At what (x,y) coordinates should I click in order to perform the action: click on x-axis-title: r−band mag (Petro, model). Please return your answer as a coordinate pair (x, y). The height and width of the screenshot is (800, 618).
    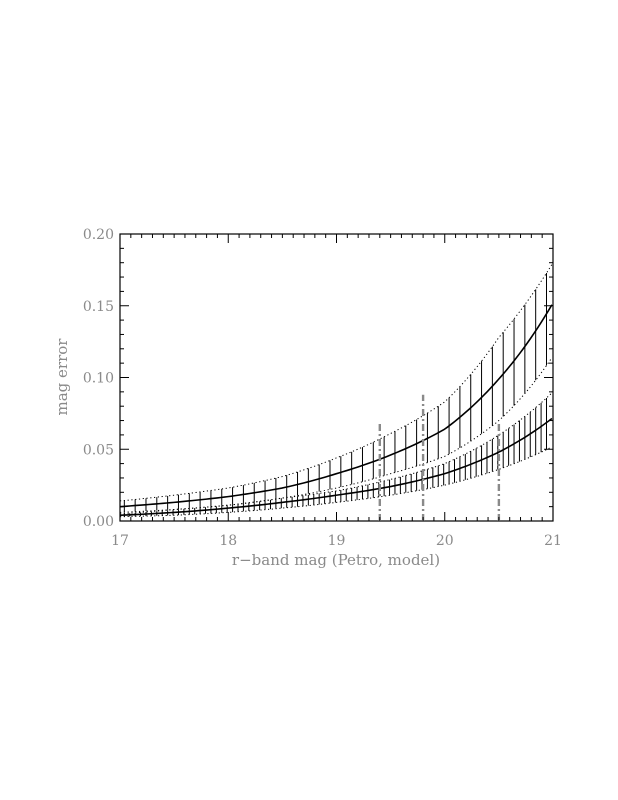
    Looking at the image, I should click on (336, 560).